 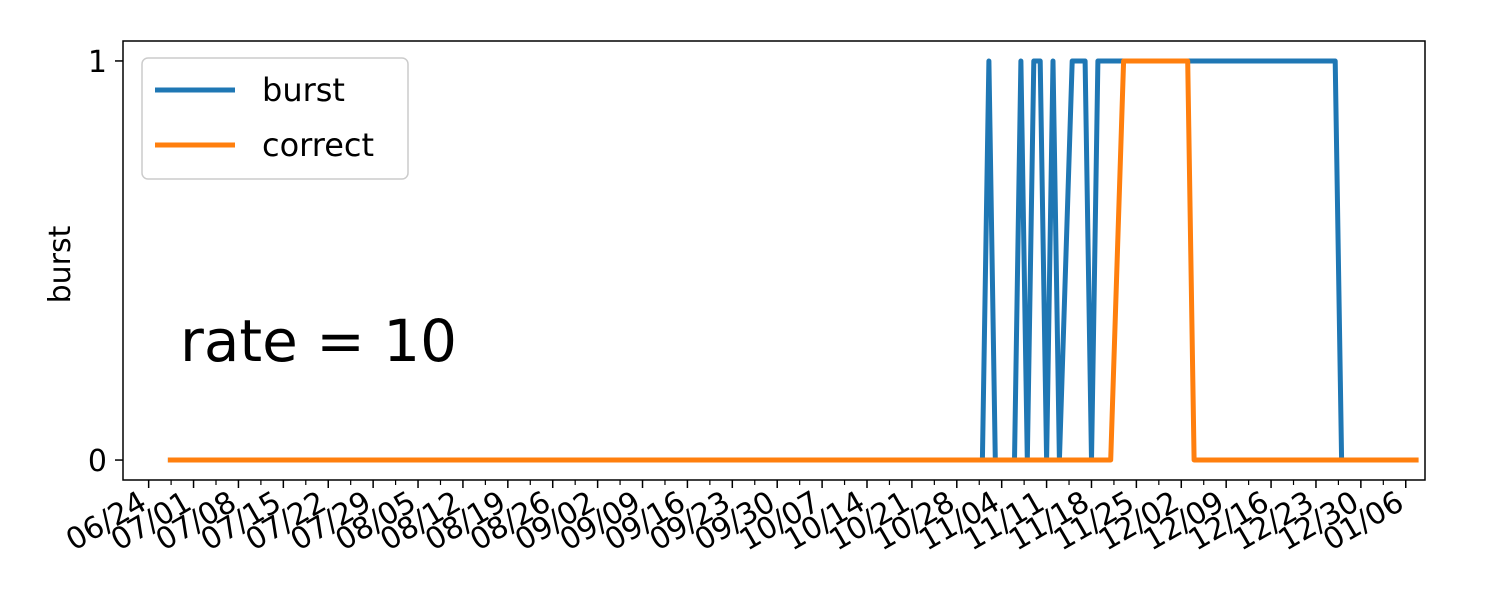 What do you see at coordinates (318, 145) in the screenshot?
I see `legend-label-correct: correct` at bounding box center [318, 145].